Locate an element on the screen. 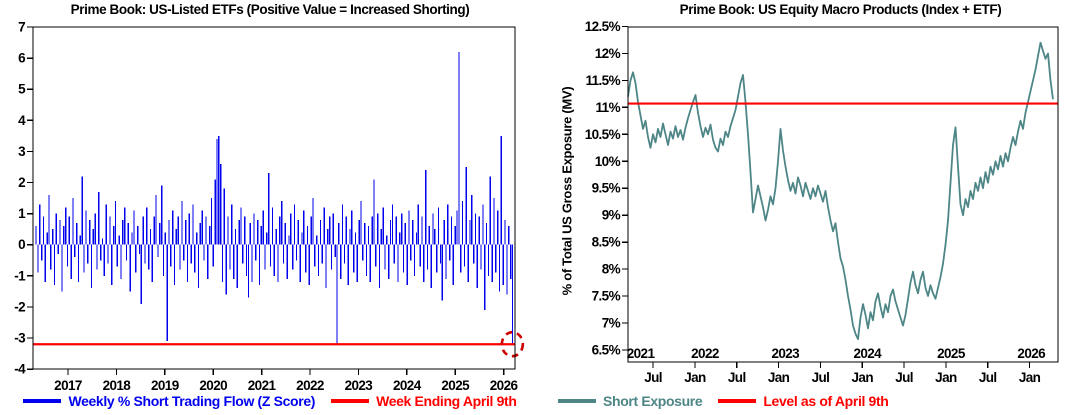 The width and height of the screenshot is (1079, 415). legend-label-week-ending: Week Ending April 9th is located at coordinates (446, 401).